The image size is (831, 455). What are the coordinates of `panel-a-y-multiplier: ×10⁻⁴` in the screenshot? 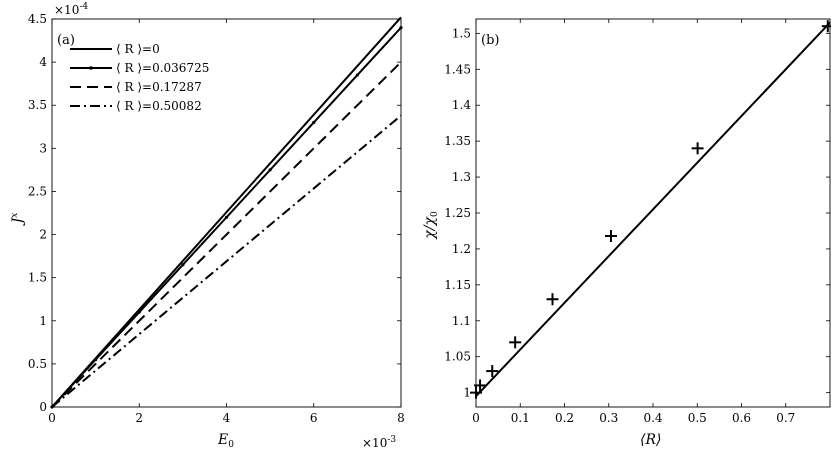 It's located at (71, 9).